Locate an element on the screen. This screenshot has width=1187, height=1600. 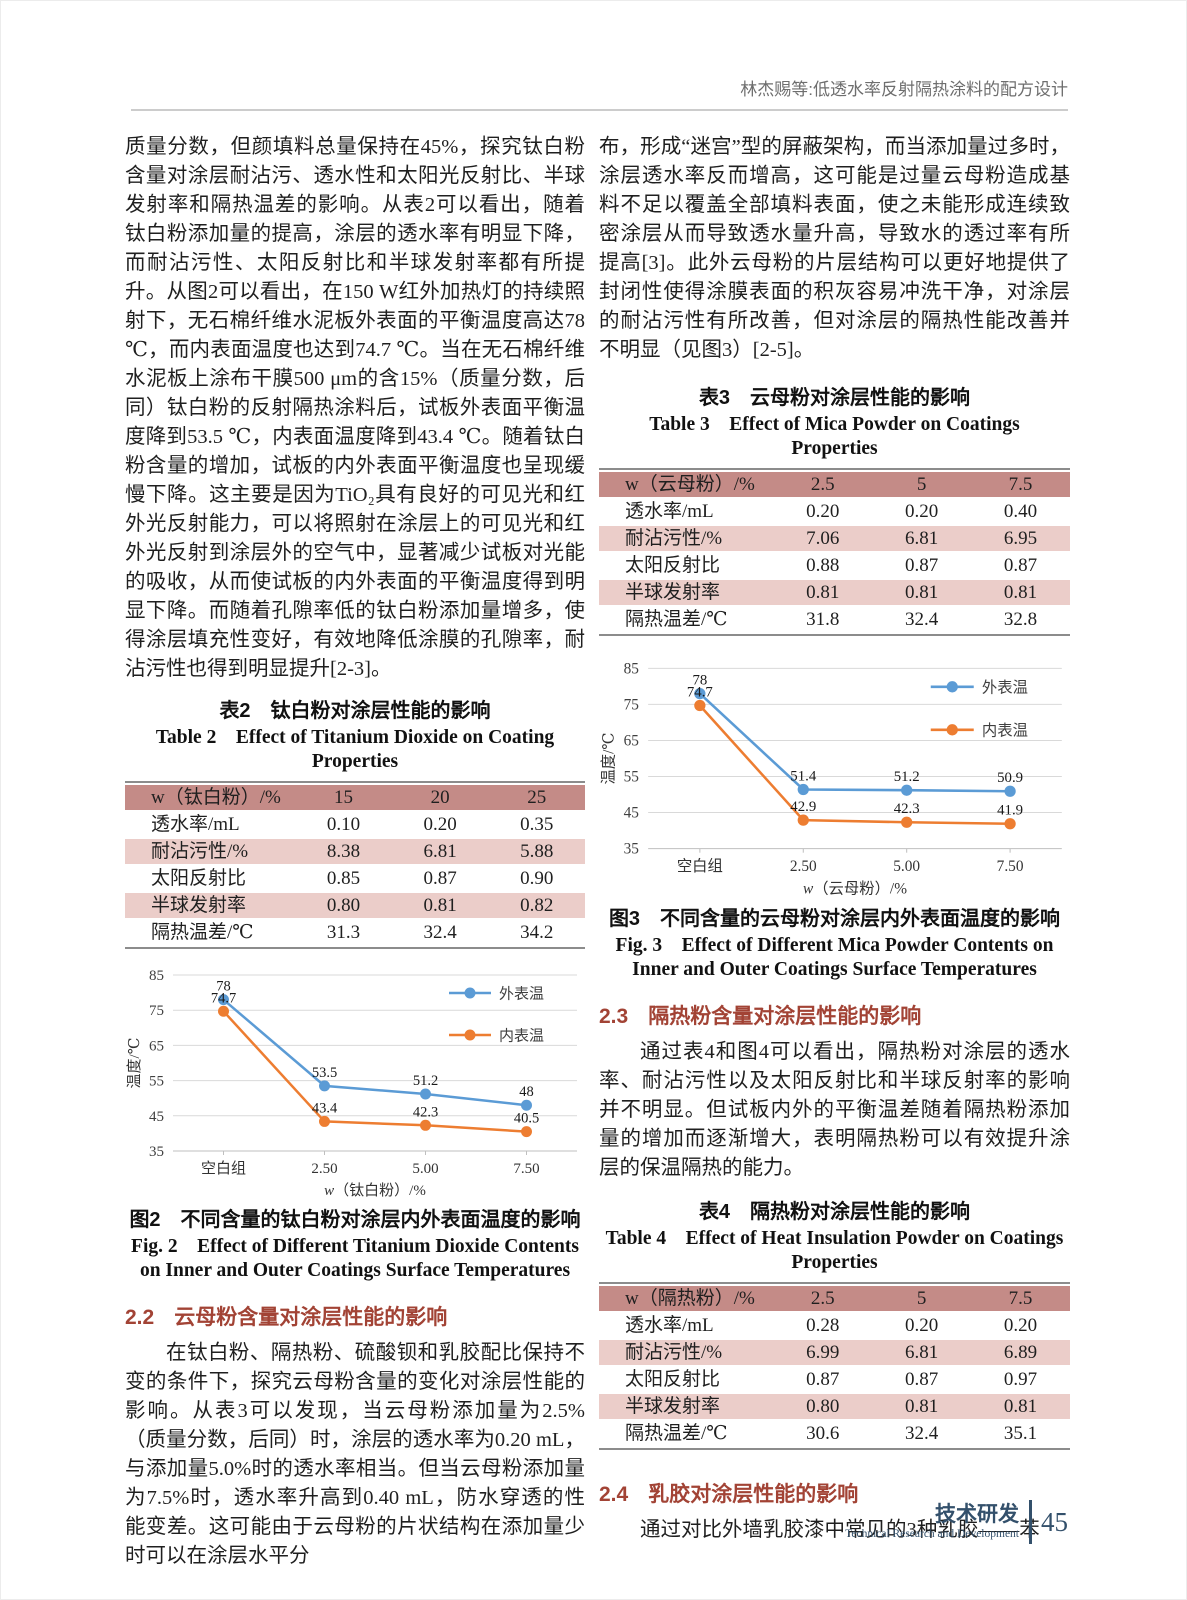
table-cell: 6.81 is located at coordinates (922, 538).